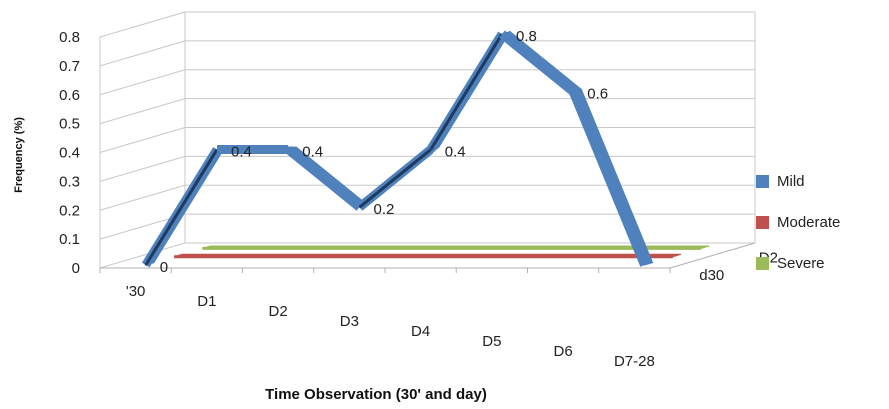 Image resolution: width=889 pixels, height=409 pixels. I want to click on y-tick-label: 0.7, so click(69, 66).